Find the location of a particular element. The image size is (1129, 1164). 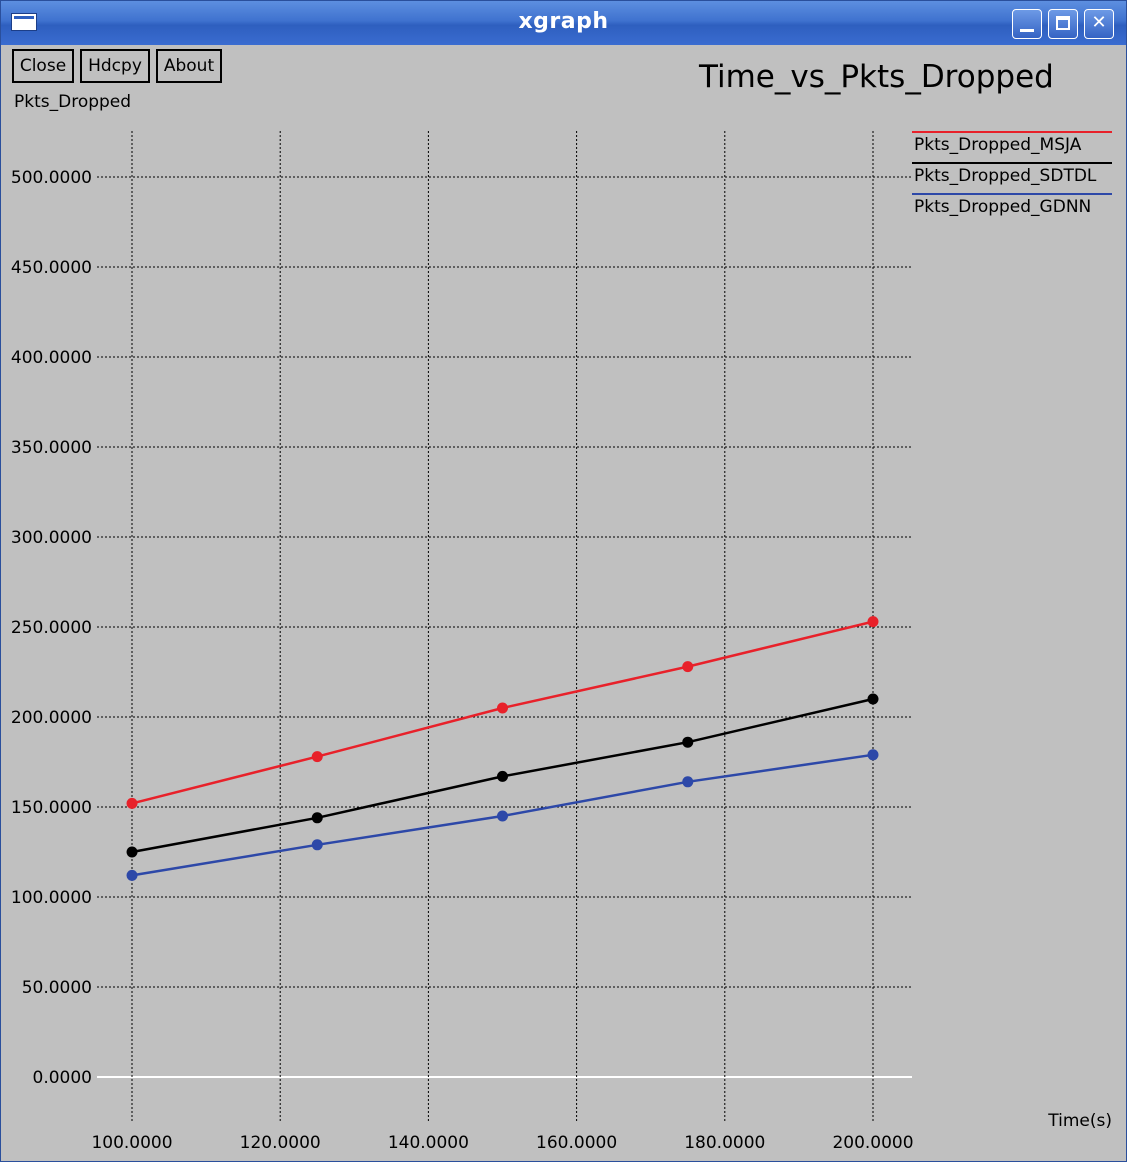

y-tick-label: 50.0000 is located at coordinates (57, 988).